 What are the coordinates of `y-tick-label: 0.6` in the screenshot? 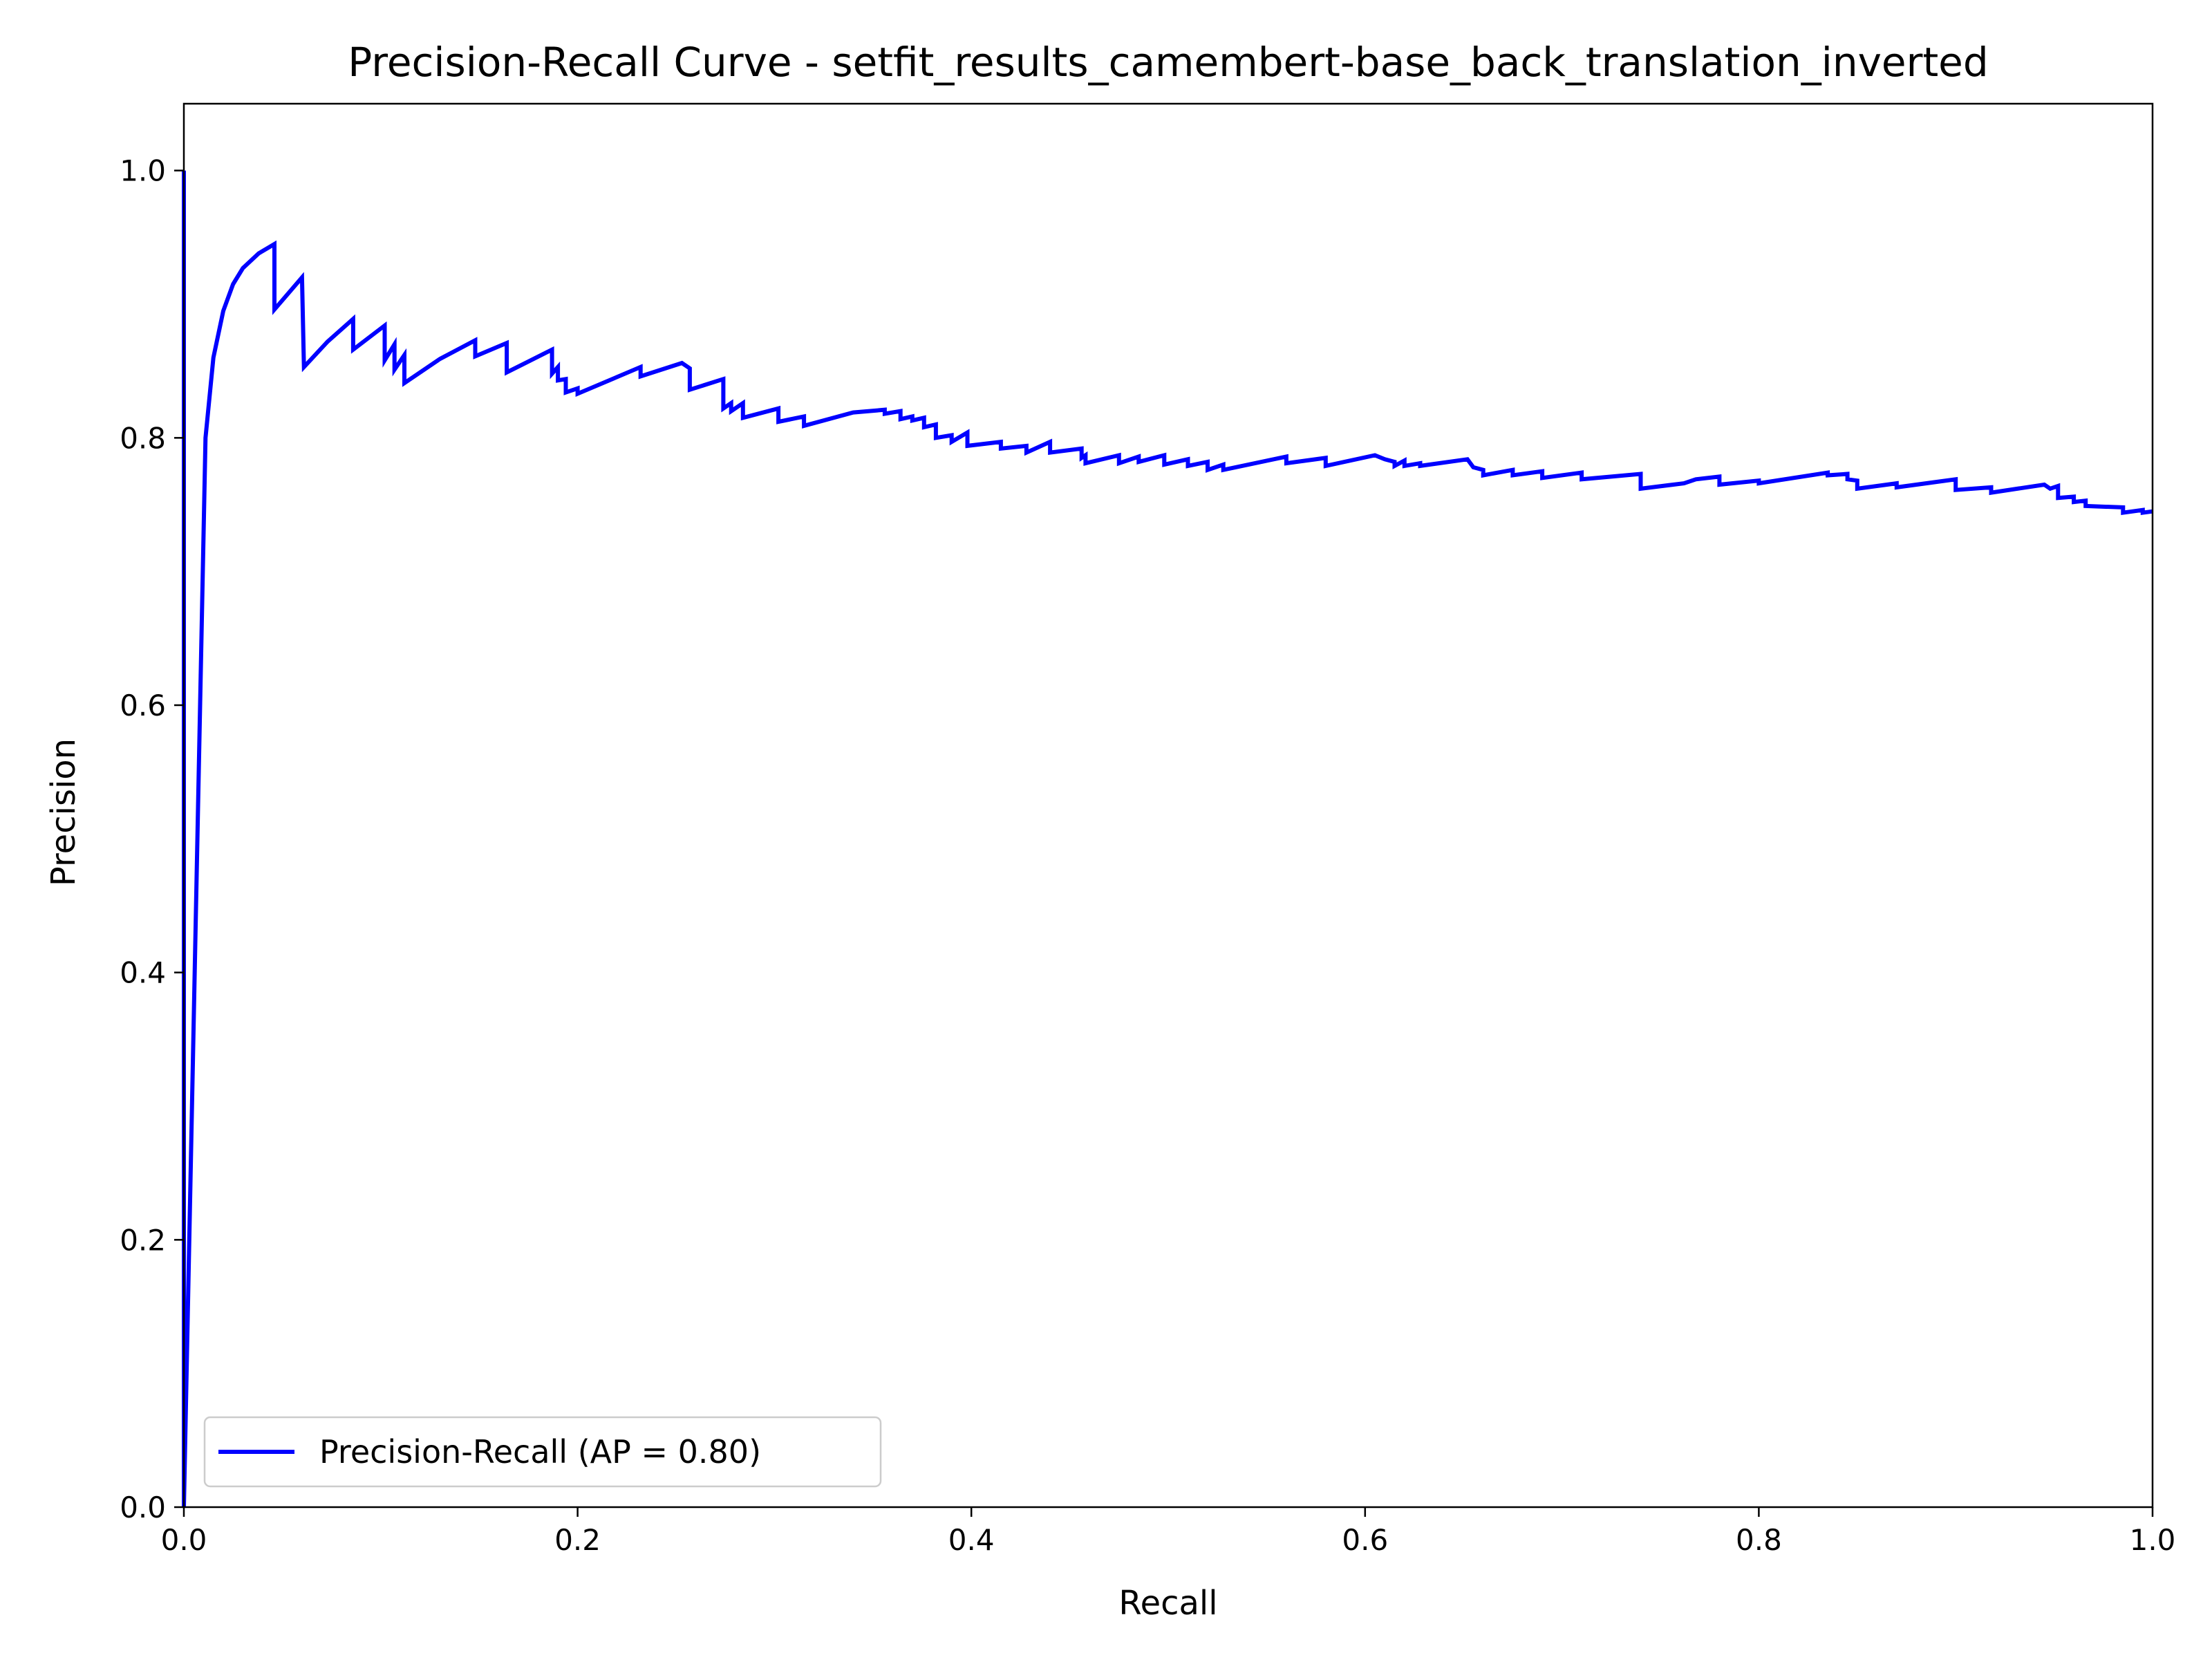 It's located at (143, 706).